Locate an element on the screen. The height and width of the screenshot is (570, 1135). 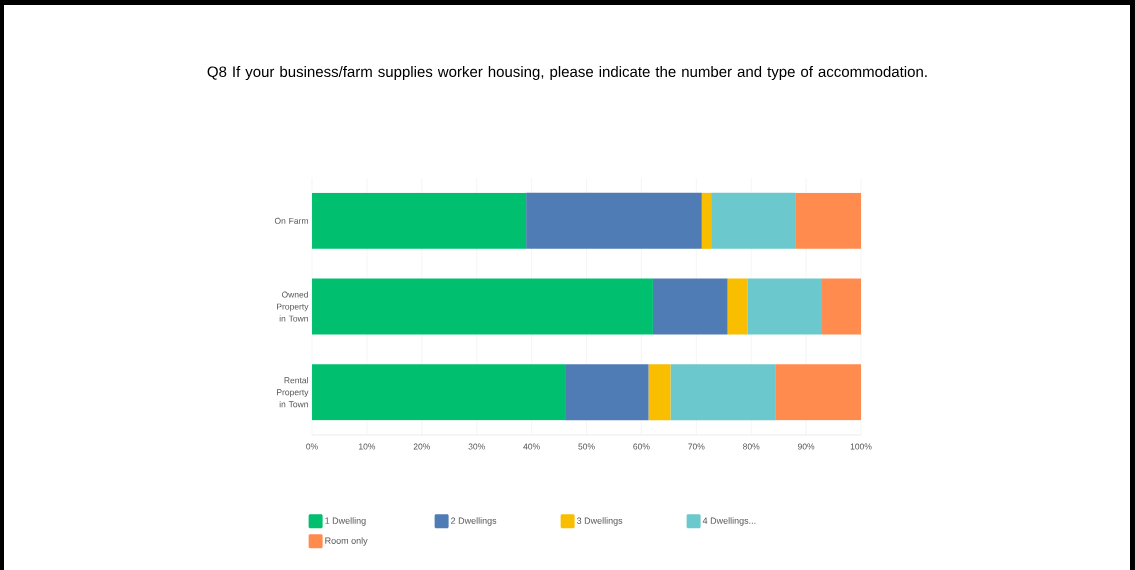
y-tick-label: Rental Property in Town is located at coordinates (293, 392).